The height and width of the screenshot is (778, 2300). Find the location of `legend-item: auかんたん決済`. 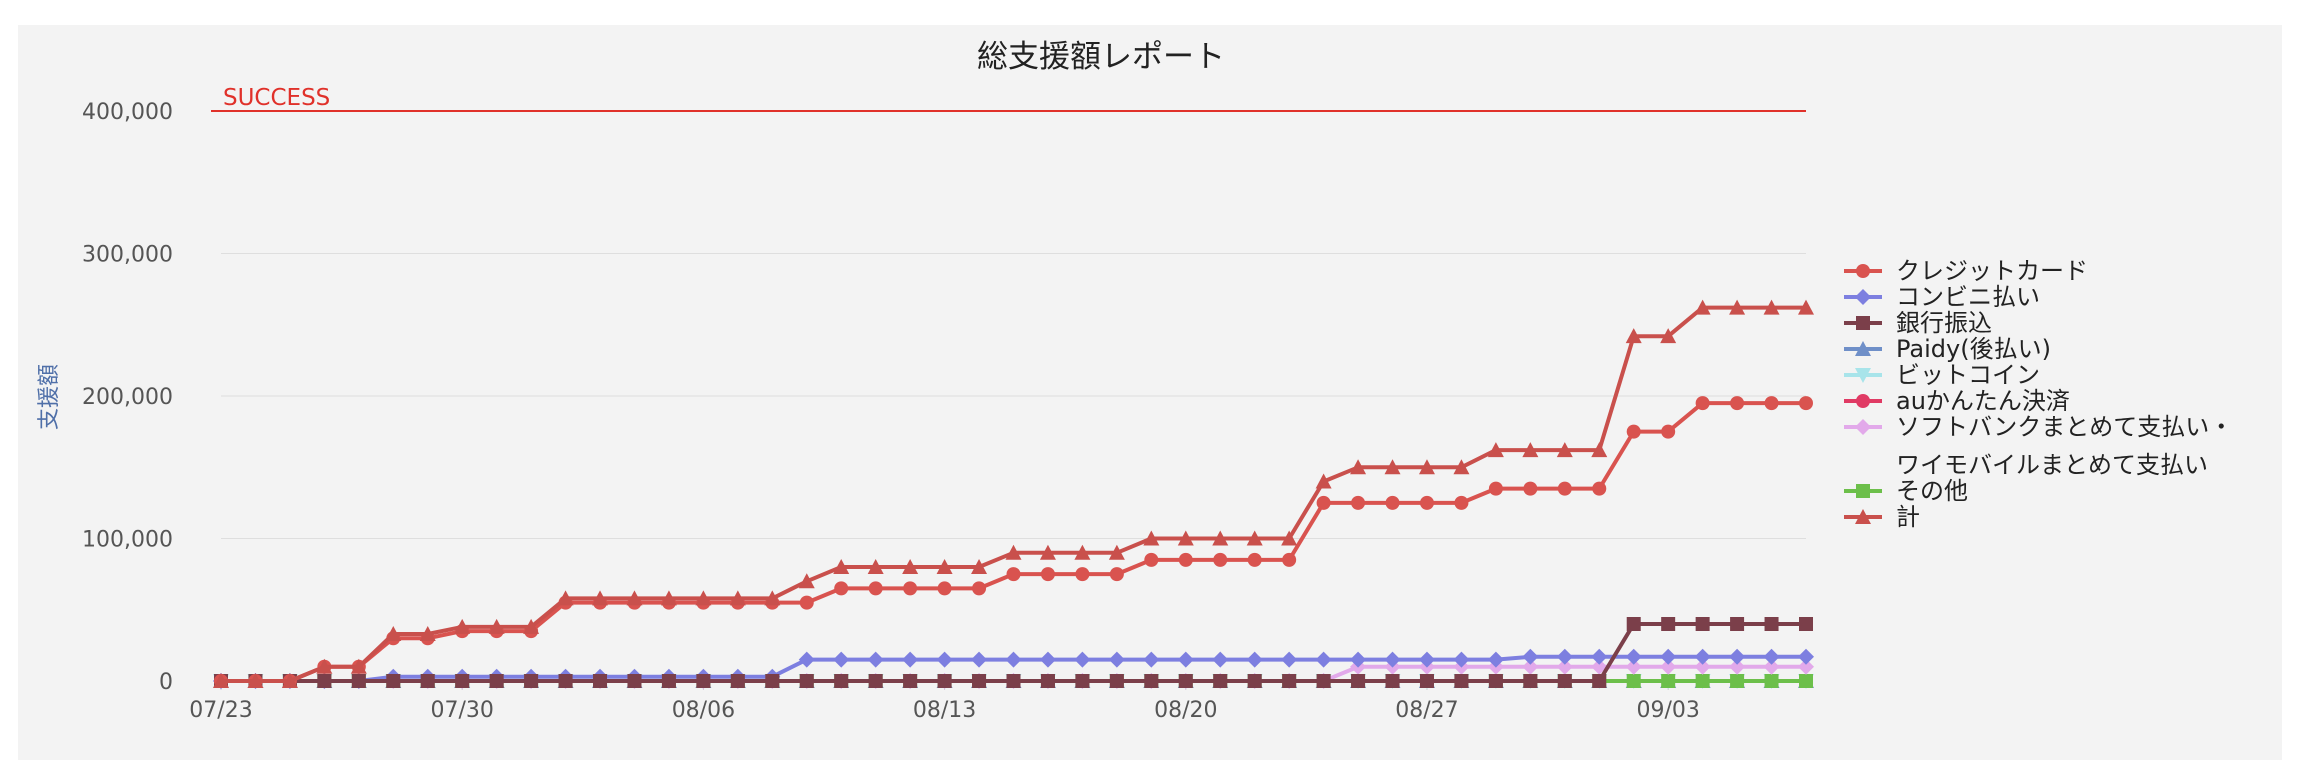

legend-item: auかんたん決済 is located at coordinates (1957, 401).